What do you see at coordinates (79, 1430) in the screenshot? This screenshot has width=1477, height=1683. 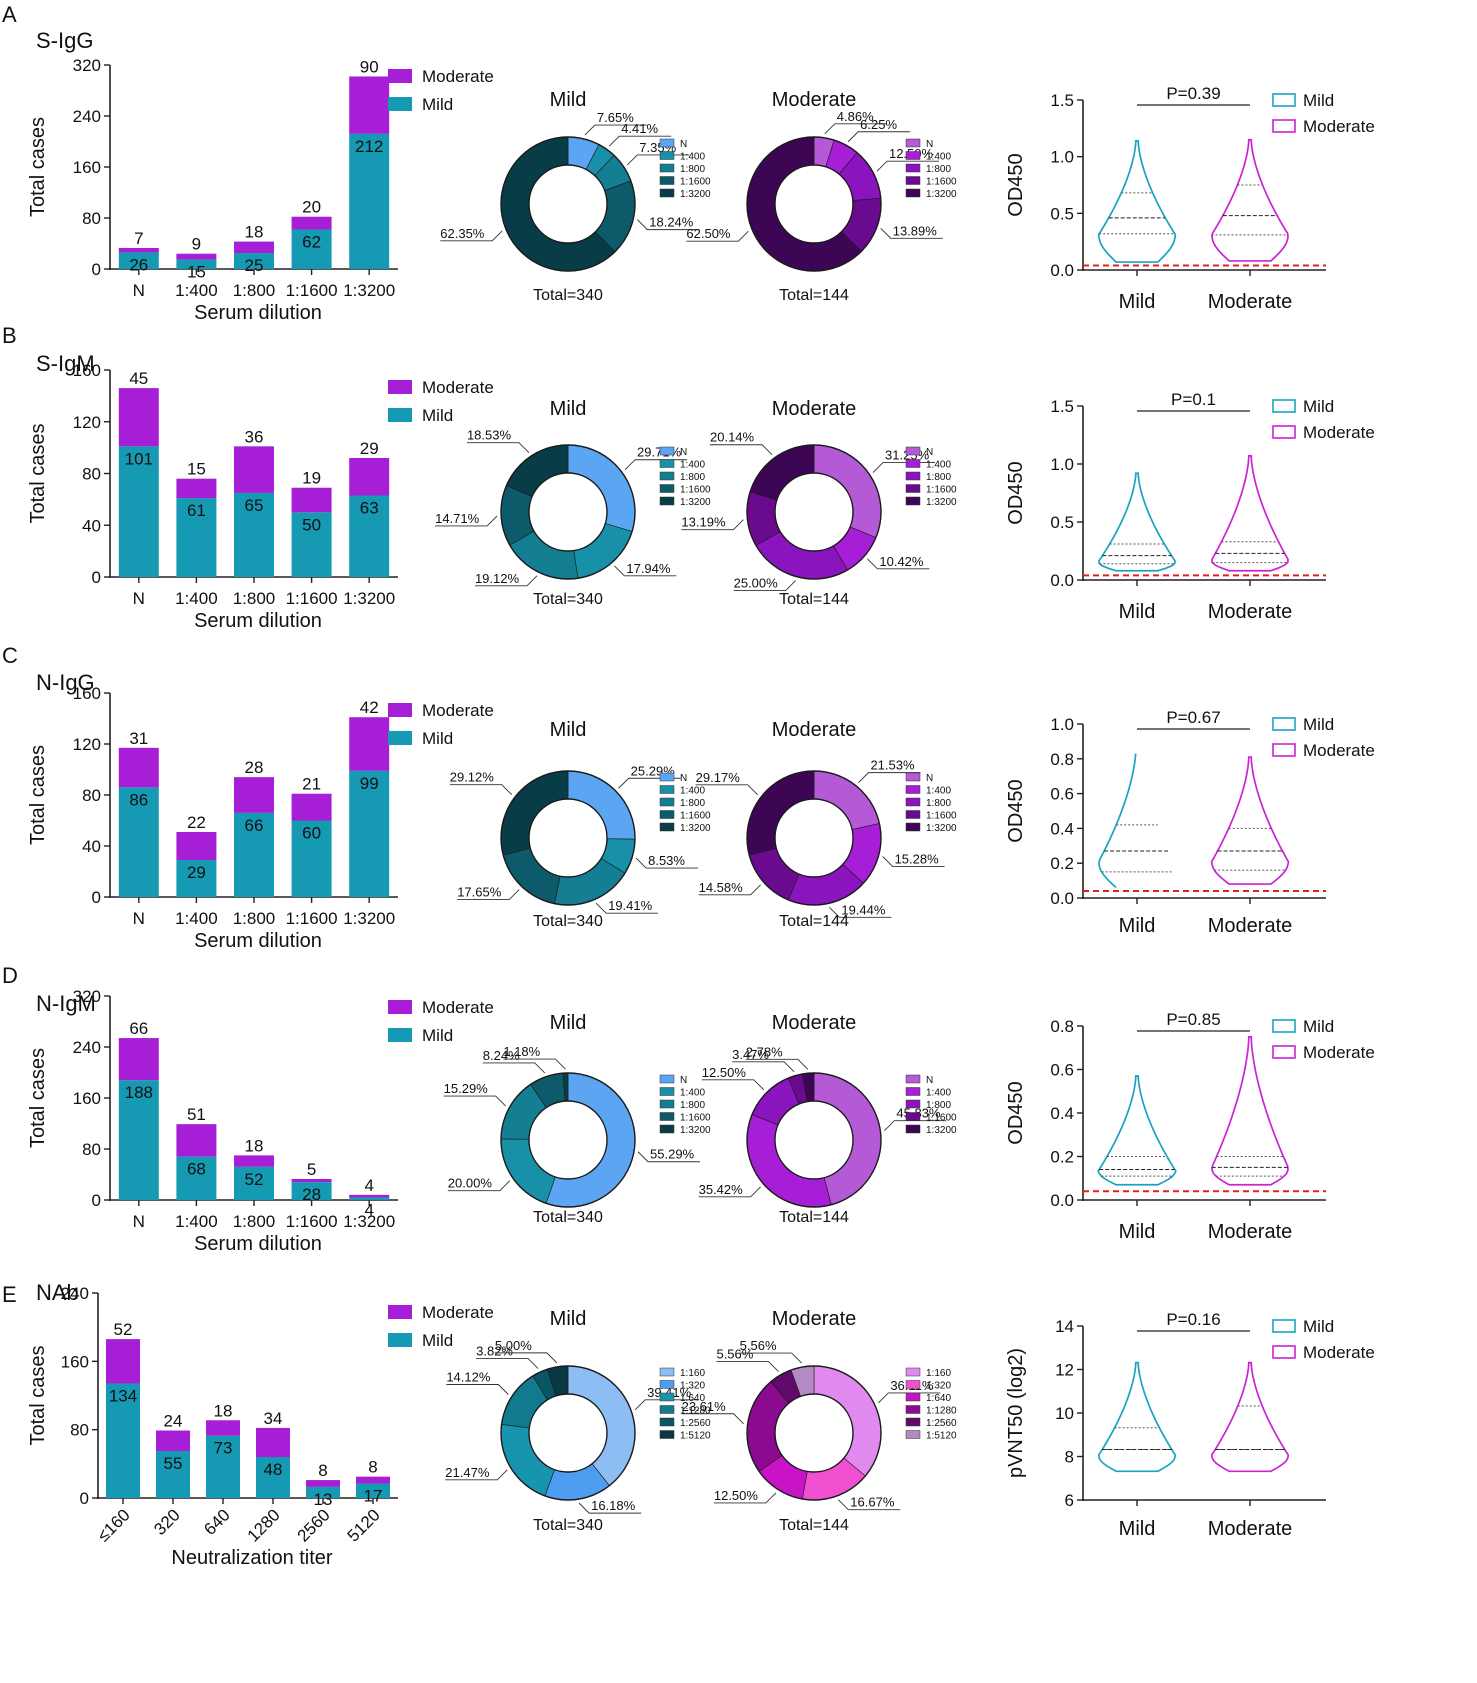 I see `y-tick-label: 80` at bounding box center [79, 1430].